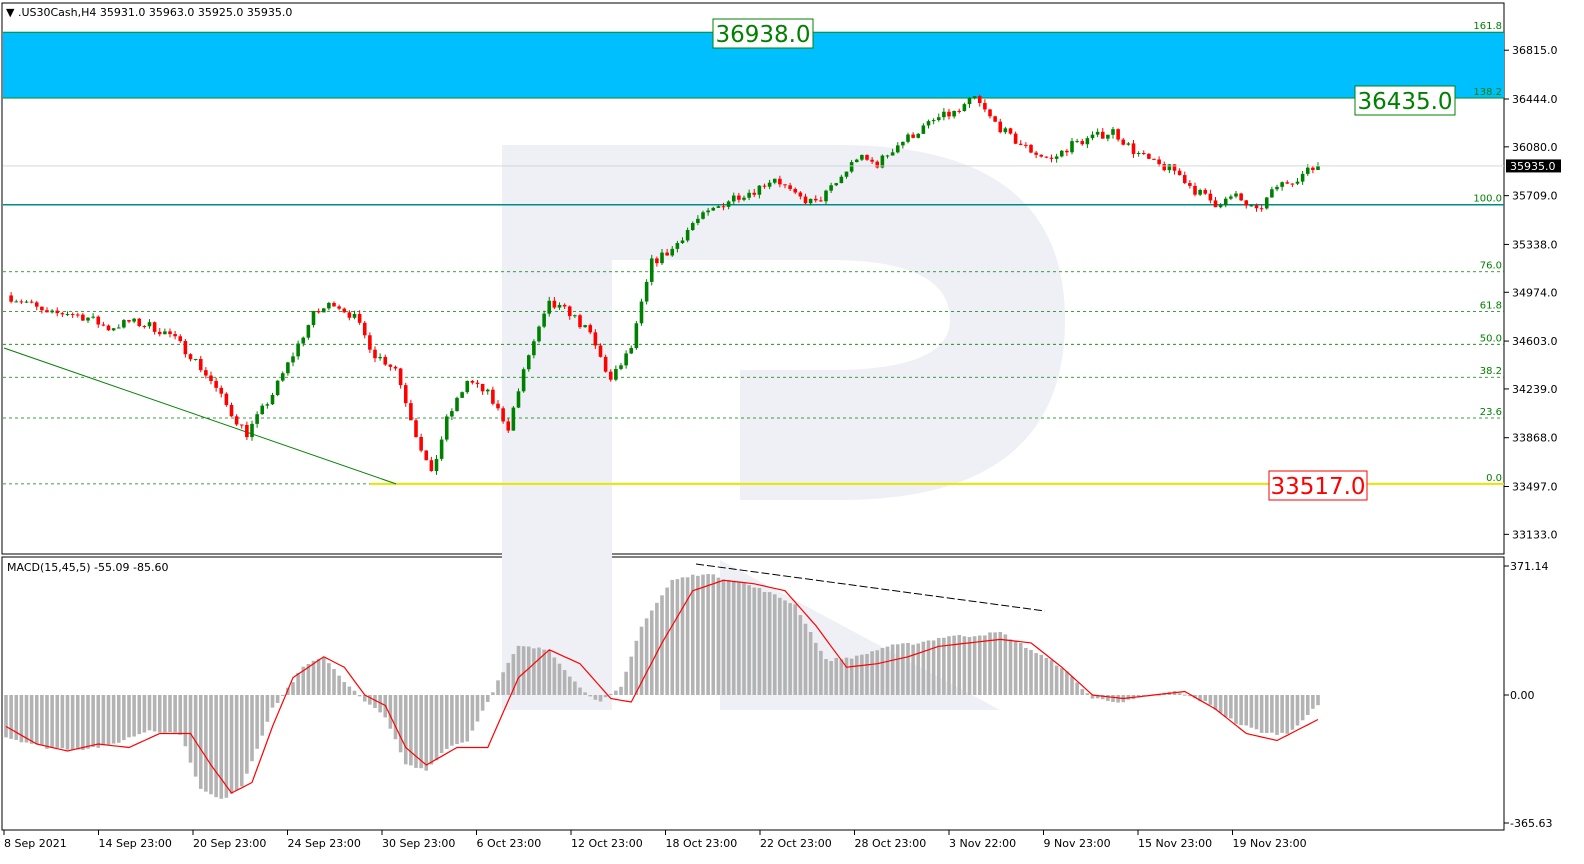 The image size is (1584, 864). What do you see at coordinates (1531, 823) in the screenshot?
I see `macd-tick-label: -365.63` at bounding box center [1531, 823].